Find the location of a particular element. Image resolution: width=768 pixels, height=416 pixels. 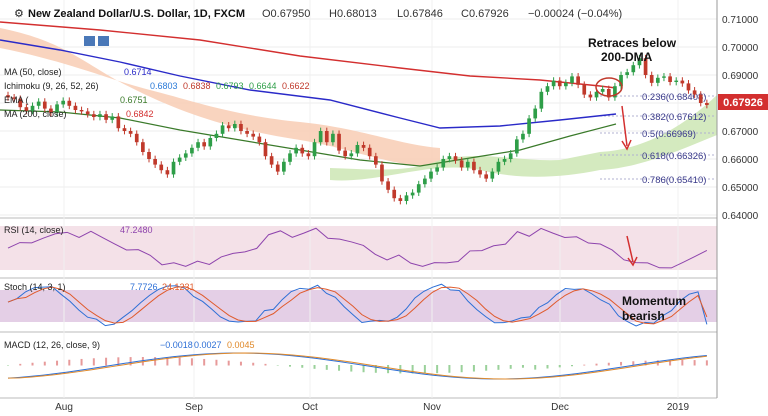

ma200-line is located at coordinates (308, 55).